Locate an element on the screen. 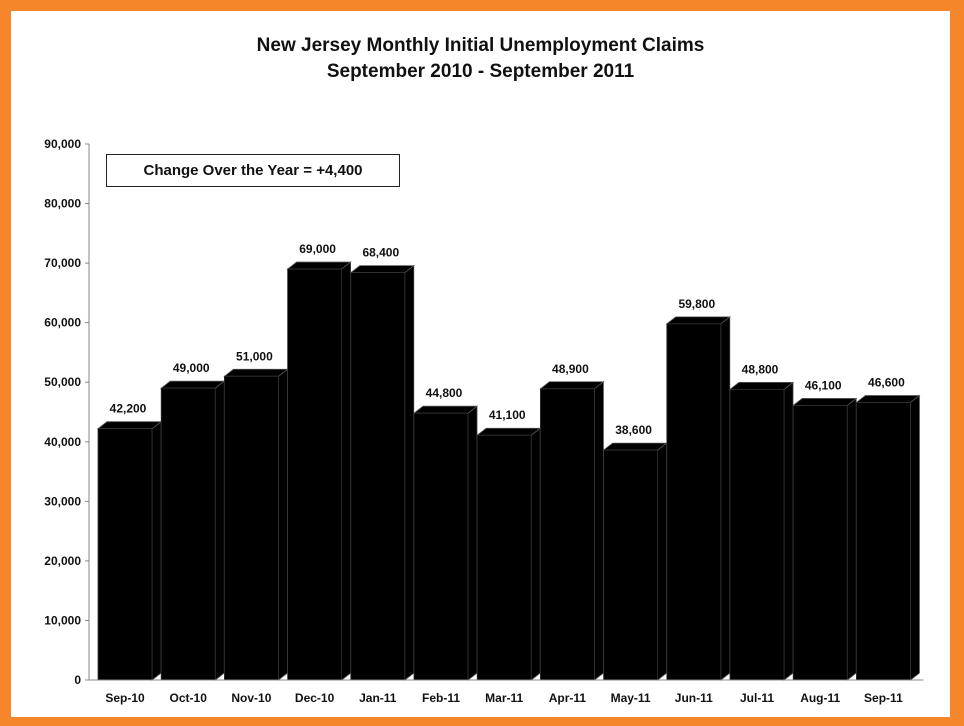  data-label: 48,900 is located at coordinates (570, 369).